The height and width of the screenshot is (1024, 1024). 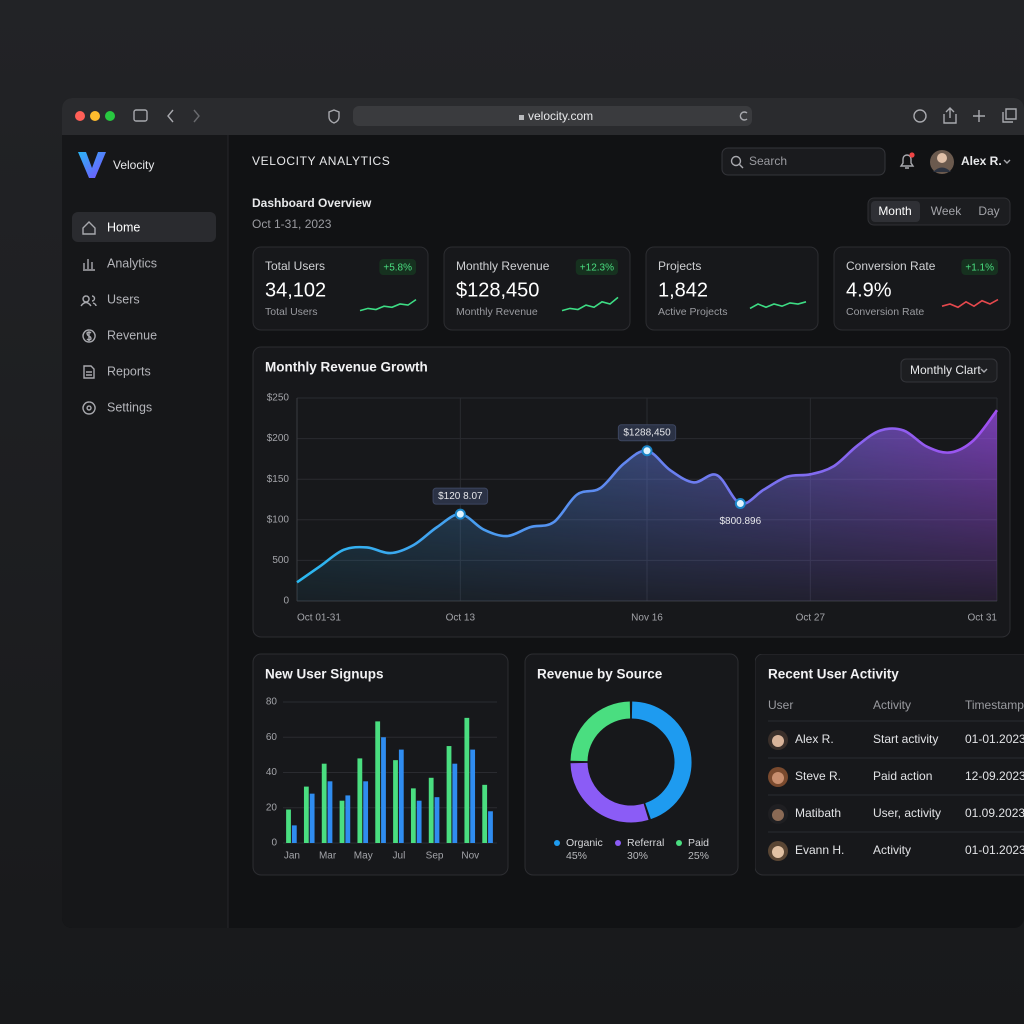 I want to click on x-tick-label: Sep, so click(x=435, y=856).